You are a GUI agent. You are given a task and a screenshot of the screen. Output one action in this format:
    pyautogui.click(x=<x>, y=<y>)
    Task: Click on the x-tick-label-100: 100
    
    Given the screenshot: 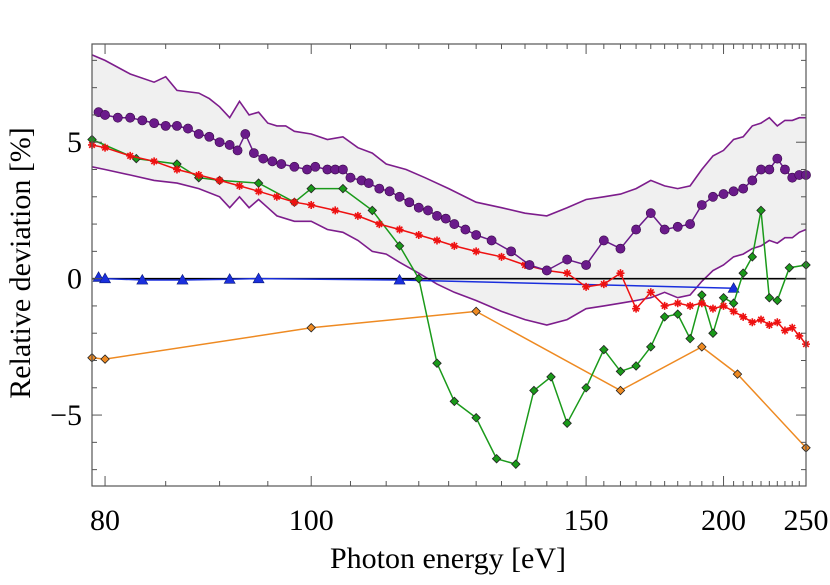 What is the action you would take?
    pyautogui.click(x=311, y=520)
    